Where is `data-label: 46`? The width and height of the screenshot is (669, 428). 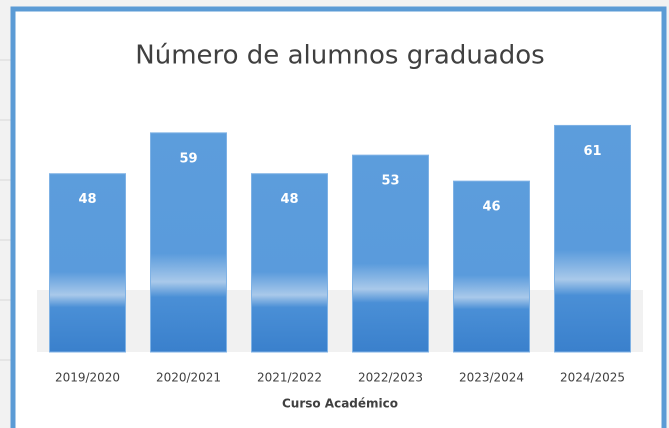
data-label: 46 is located at coordinates (491, 207).